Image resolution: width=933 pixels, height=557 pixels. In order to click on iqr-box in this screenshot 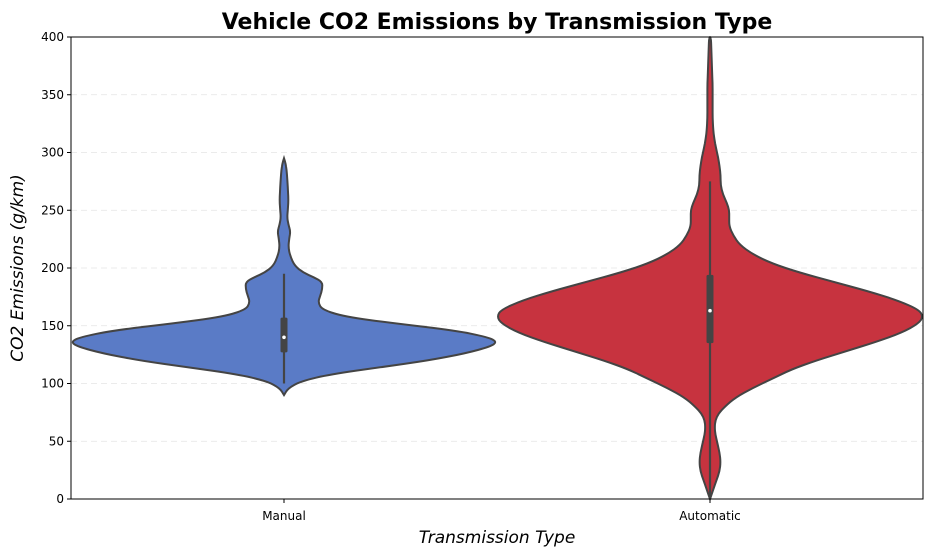, I will do `click(284, 335)`.